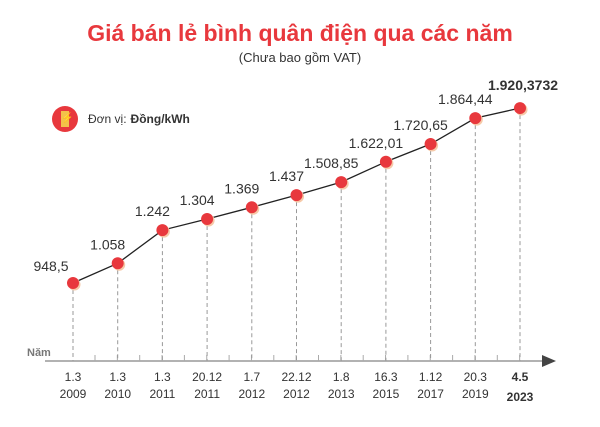 This screenshot has width=600, height=427. What do you see at coordinates (50, 266) in the screenshot?
I see `data-label: 948,5` at bounding box center [50, 266].